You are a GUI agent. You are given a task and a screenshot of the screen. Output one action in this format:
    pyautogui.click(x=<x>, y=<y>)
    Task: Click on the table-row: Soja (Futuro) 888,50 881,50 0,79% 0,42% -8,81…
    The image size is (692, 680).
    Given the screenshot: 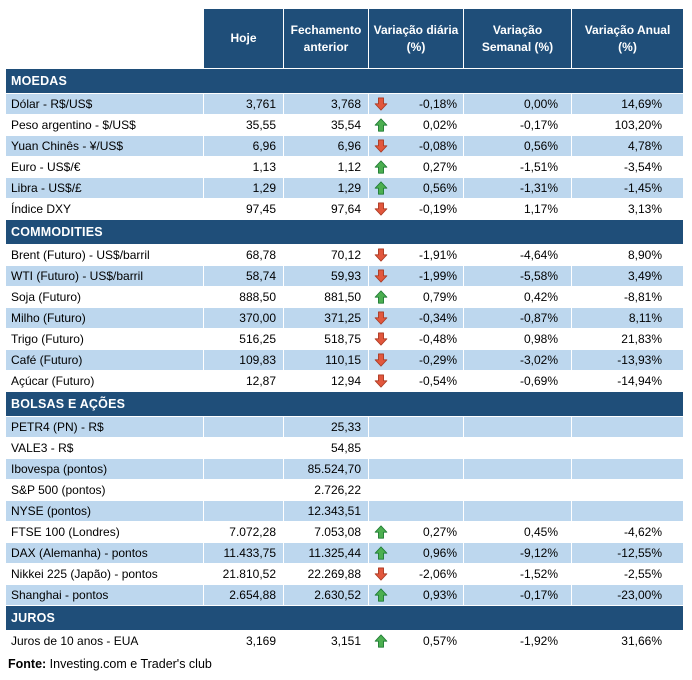 What is the action you would take?
    pyautogui.click(x=344, y=297)
    